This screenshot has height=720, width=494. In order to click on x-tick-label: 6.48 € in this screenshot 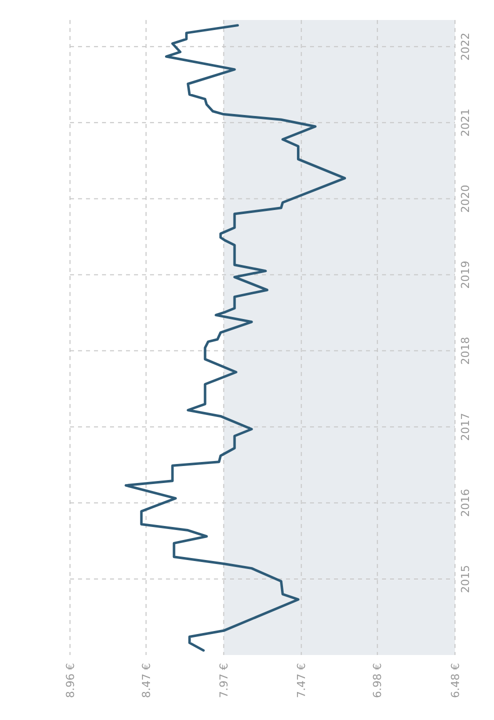, I will do `click(455, 680)`.